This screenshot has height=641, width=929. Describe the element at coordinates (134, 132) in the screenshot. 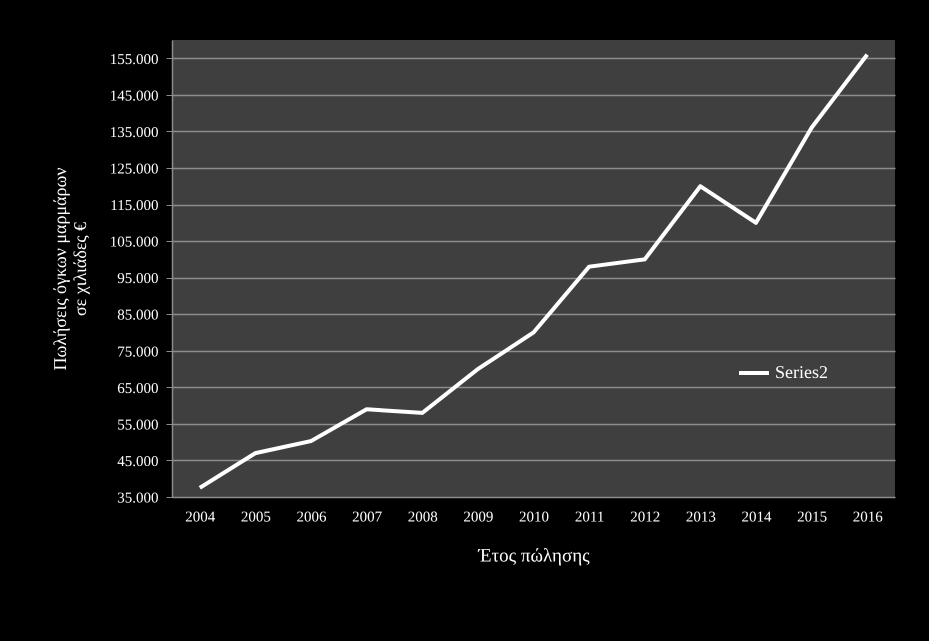

I see `y-tick-label: 135.000` at that location.